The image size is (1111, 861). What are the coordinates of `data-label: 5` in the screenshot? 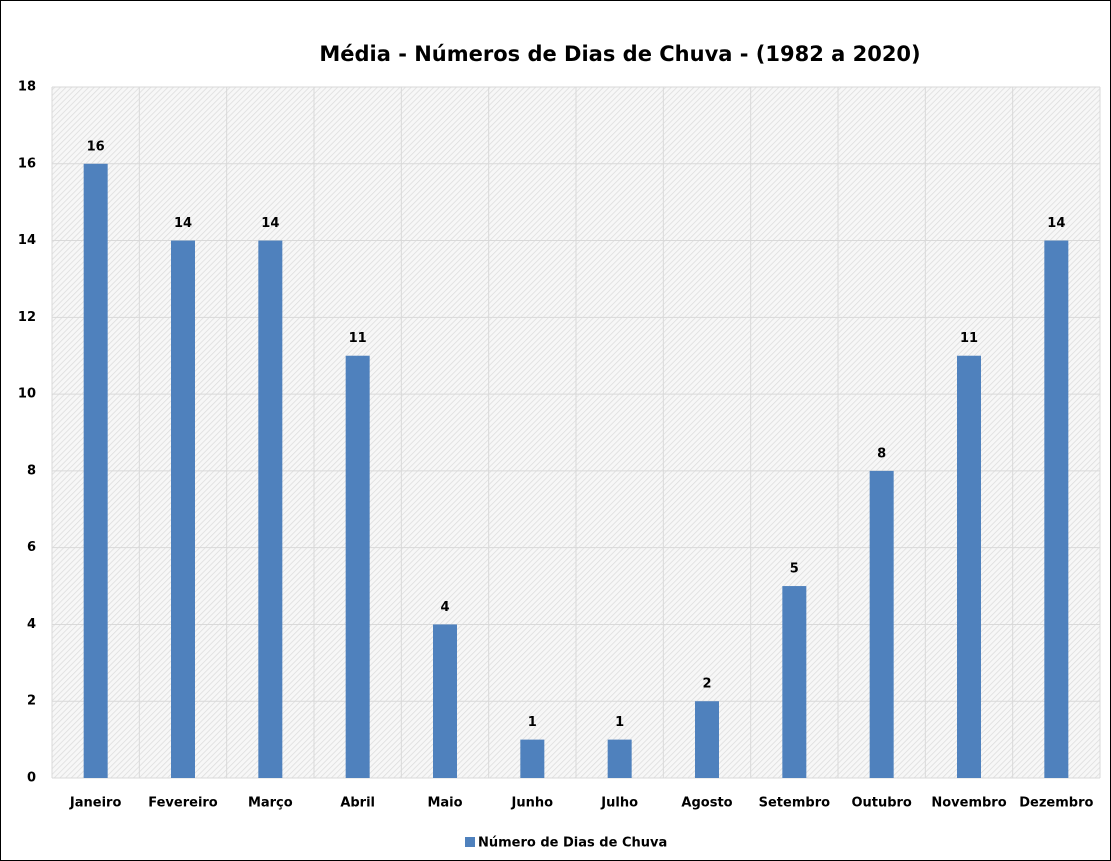 It's located at (794, 569).